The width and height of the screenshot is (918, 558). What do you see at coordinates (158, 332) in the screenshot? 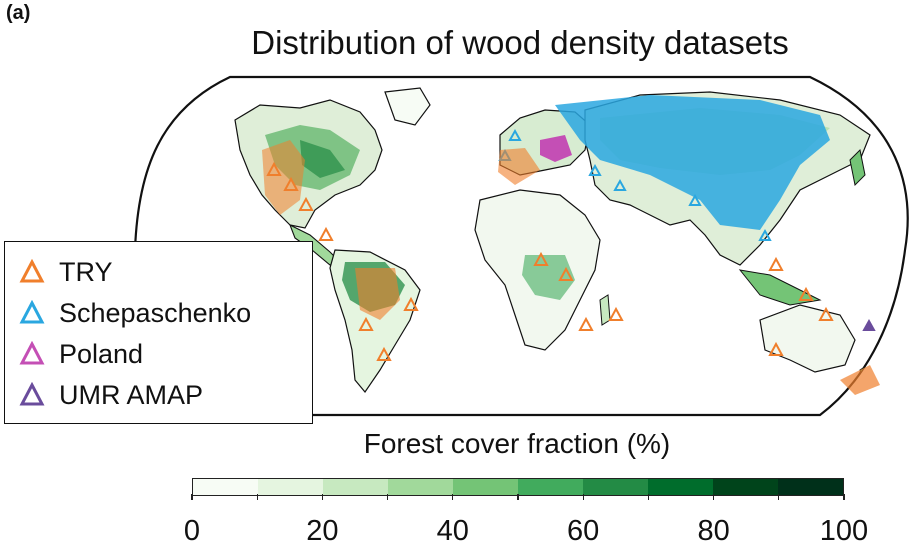
I see `legend: TRY Schepaschenko Poland UMR AMAP` at bounding box center [158, 332].